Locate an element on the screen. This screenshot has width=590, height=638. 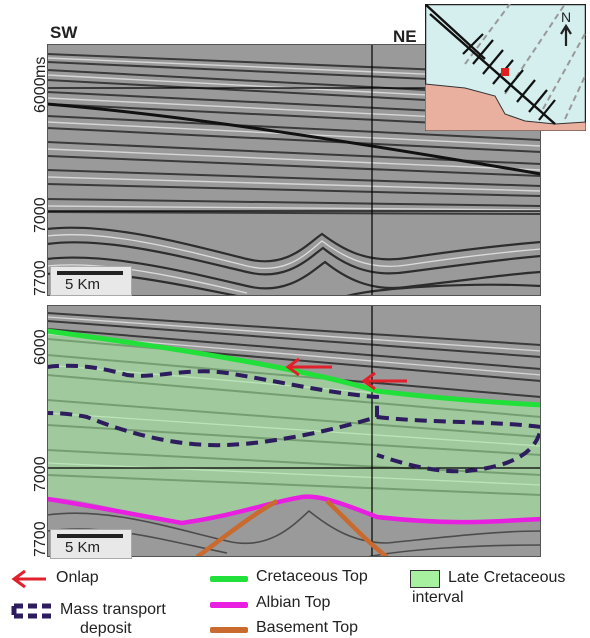
legend-late-cretaceous-line2: interval is located at coordinates (438, 597).